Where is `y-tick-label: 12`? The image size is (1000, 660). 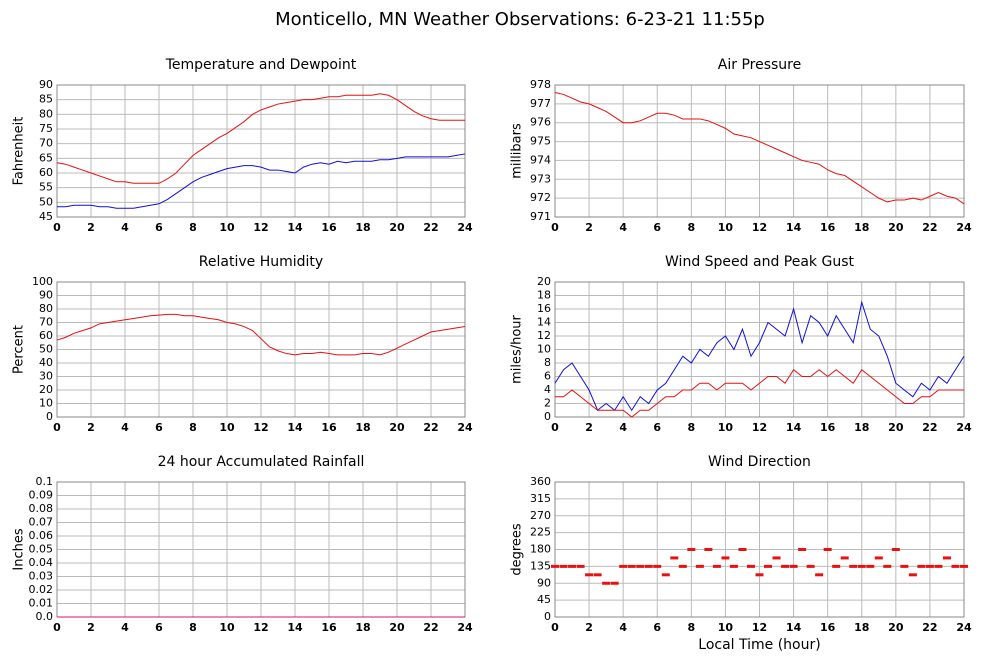
y-tick-label: 12 is located at coordinates (544, 335).